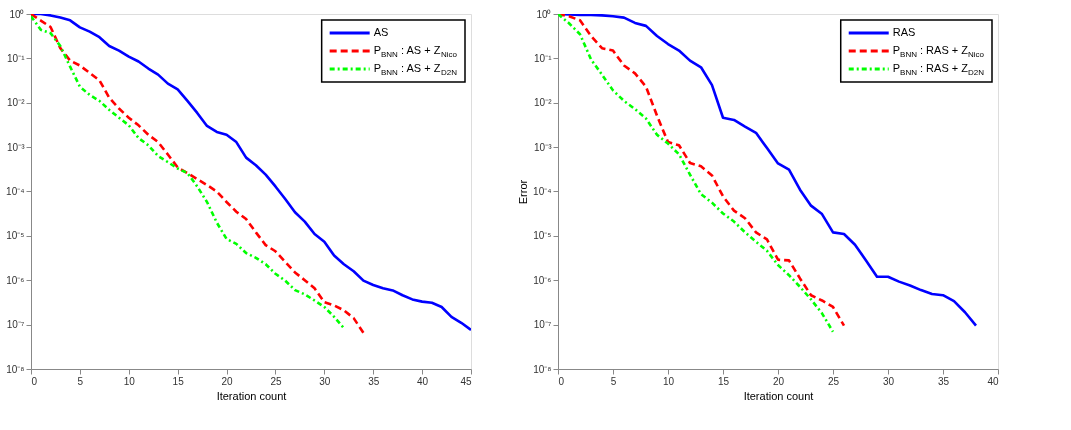  I want to click on y-axis-title: Error, so click(523, 192).